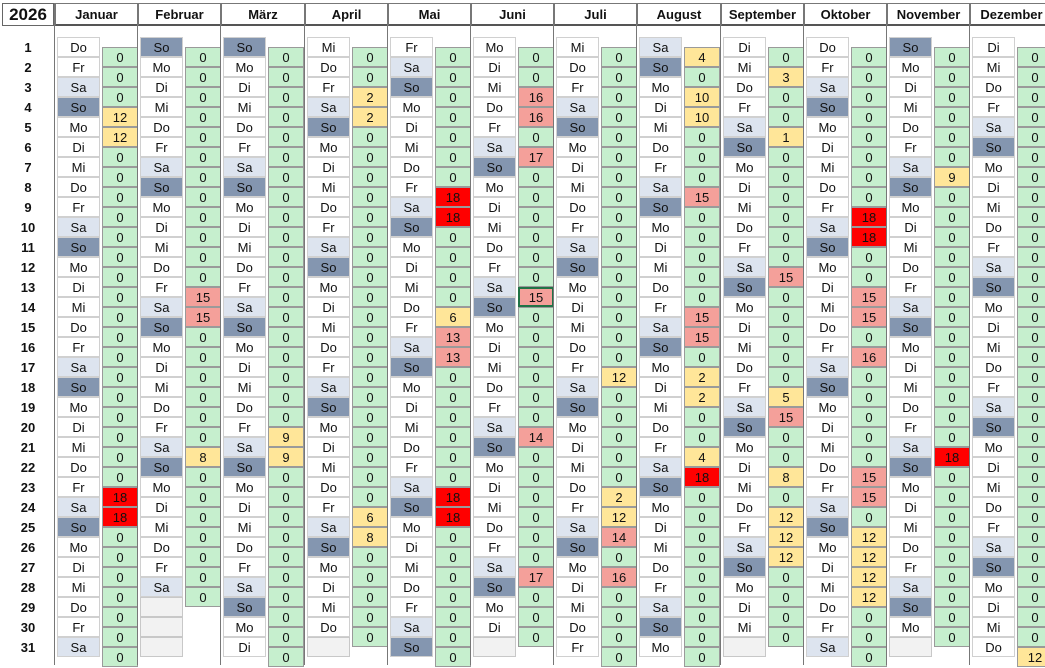 The image size is (1045, 668). I want to click on day-count-cell: 4, so click(702, 57).